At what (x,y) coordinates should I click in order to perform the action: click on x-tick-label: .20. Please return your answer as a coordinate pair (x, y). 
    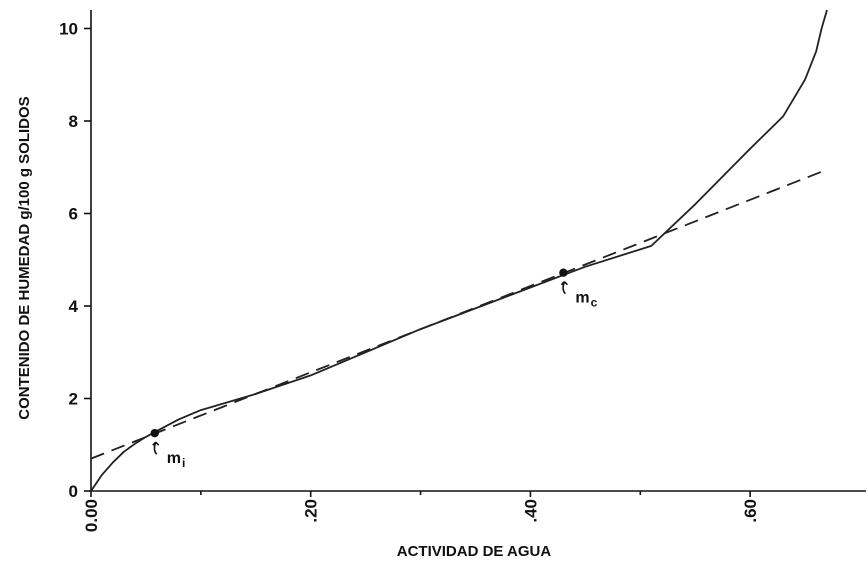
    Looking at the image, I should click on (311, 511).